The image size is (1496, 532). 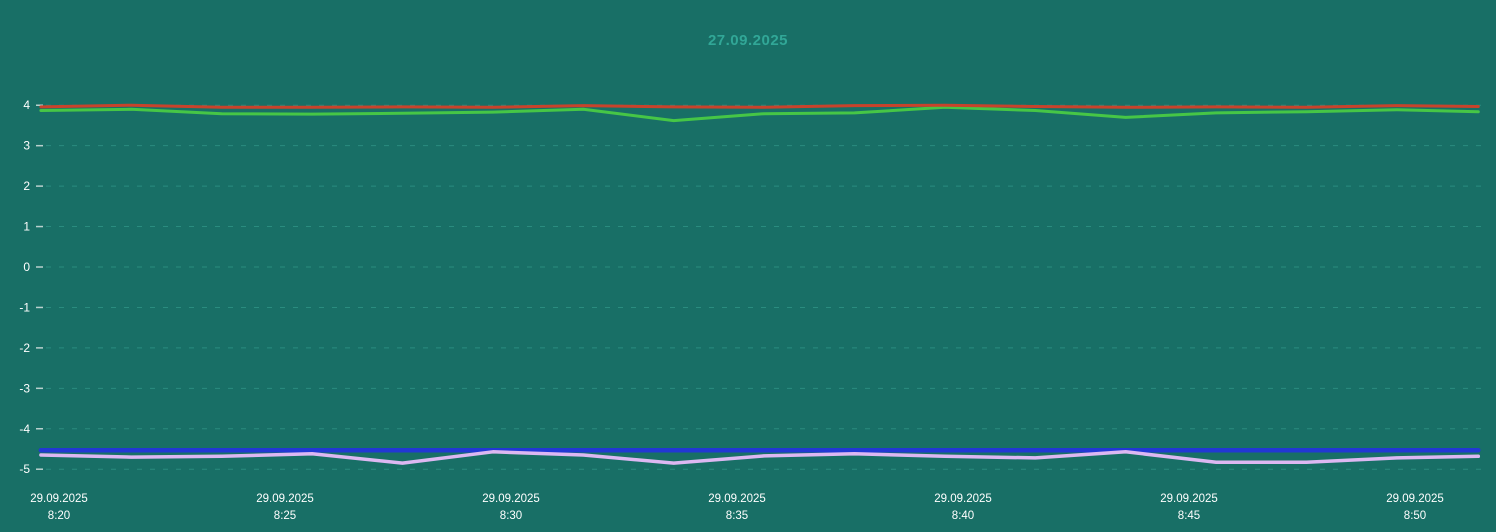 What do you see at coordinates (511, 516) in the screenshot?
I see `x-tick-time: 8:30` at bounding box center [511, 516].